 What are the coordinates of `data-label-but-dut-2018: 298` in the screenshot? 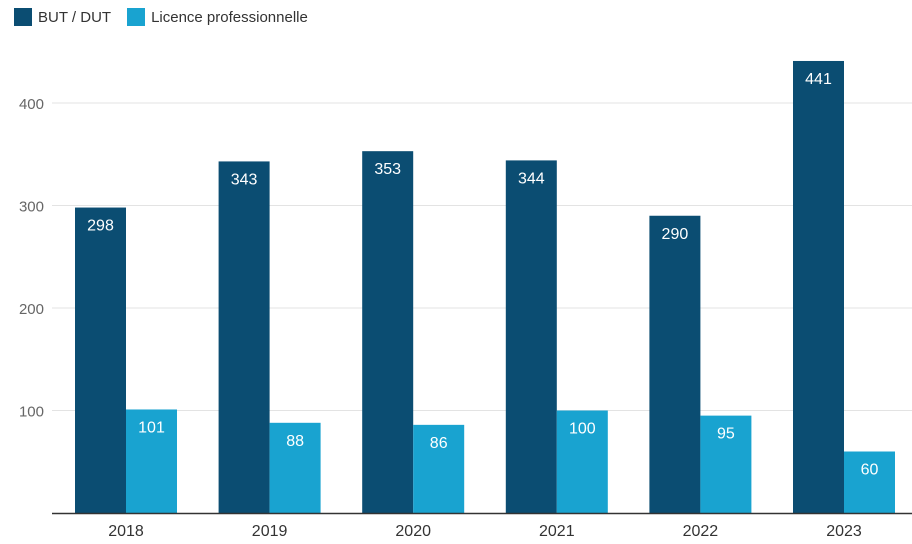 It's located at (100, 226).